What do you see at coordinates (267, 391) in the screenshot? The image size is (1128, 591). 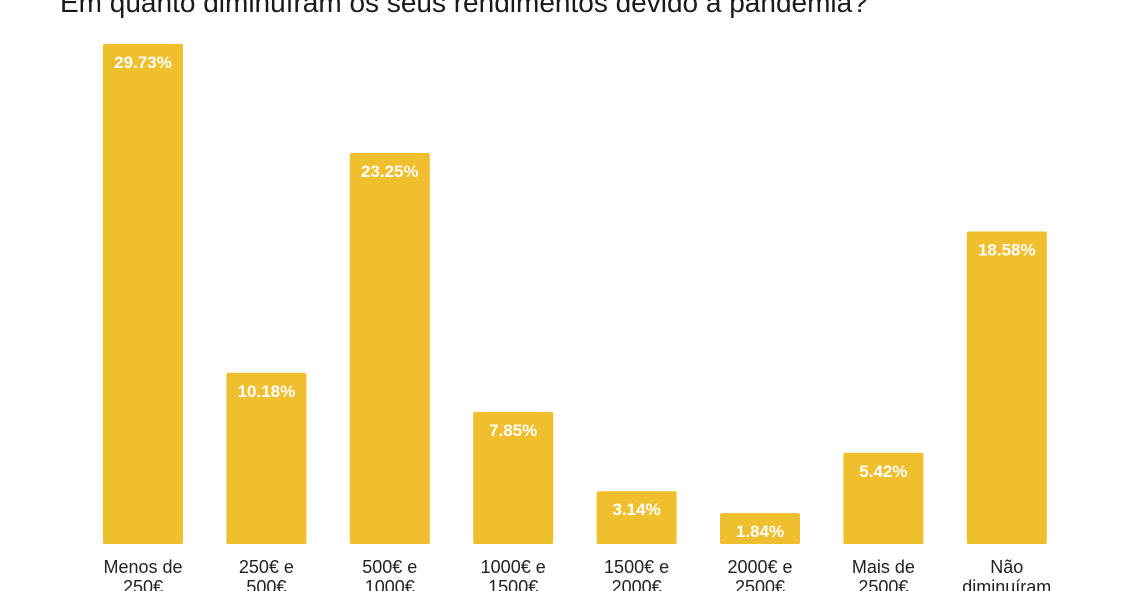 I see `bar-value-label-1: 10.18%` at bounding box center [267, 391].